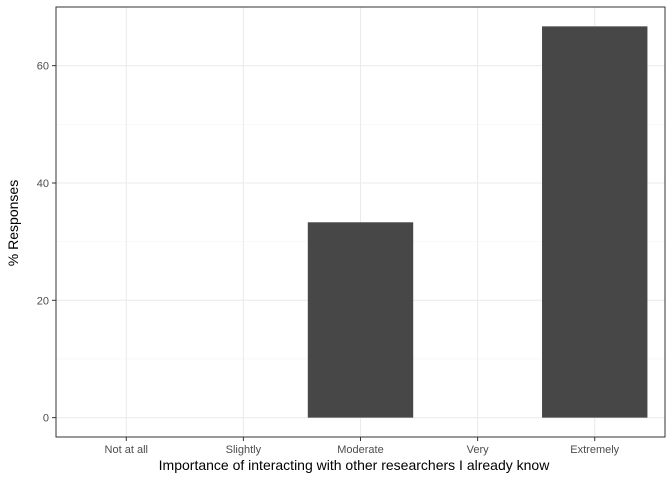 Image resolution: width=672 pixels, height=480 pixels. Describe the element at coordinates (13, 223) in the screenshot. I see `y-axis-title: % Responses` at that location.